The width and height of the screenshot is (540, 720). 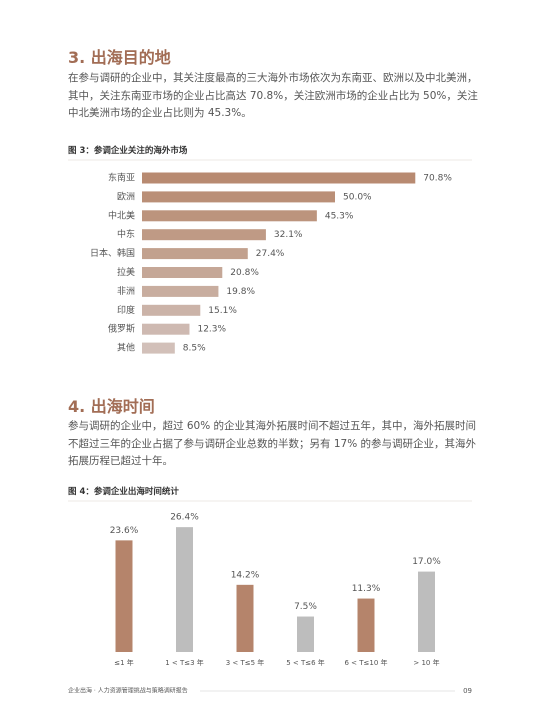 What do you see at coordinates (124, 662) in the screenshot?
I see `category-label: ≤1 年` at bounding box center [124, 662].